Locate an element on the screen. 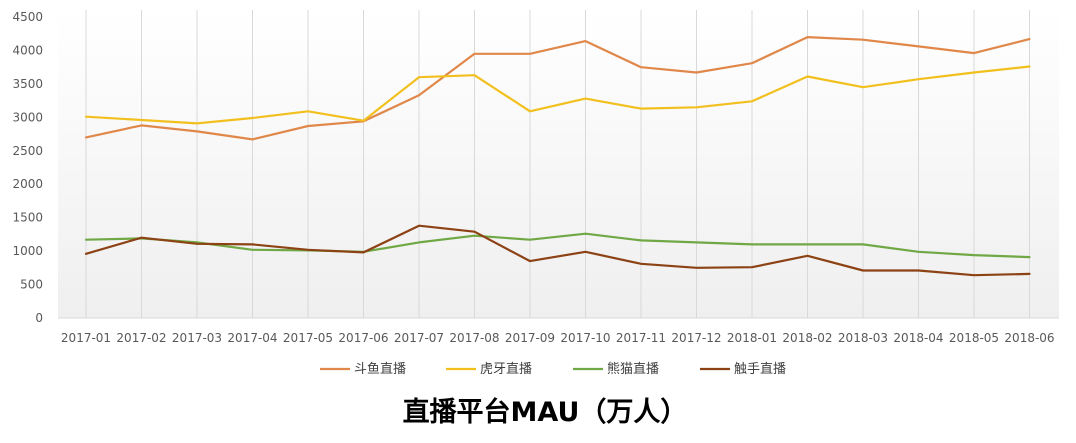 The height and width of the screenshot is (443, 1076). y-tick-label: 4000 is located at coordinates (27, 50).